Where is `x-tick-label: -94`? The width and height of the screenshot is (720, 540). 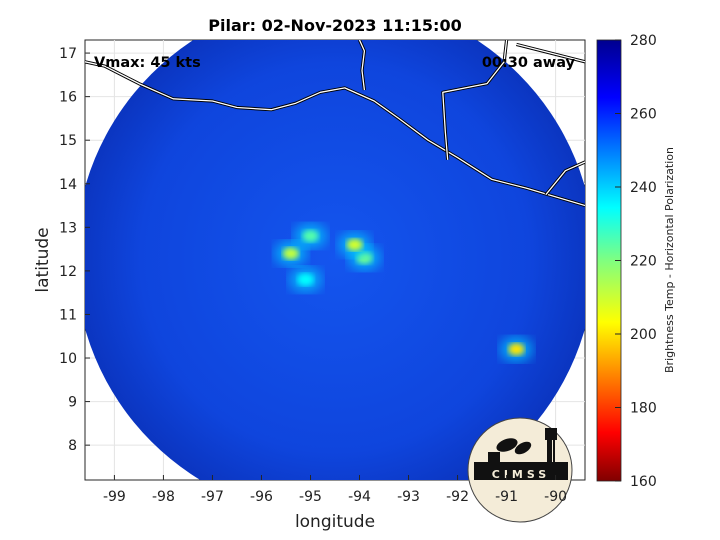
x-tick-label: -94 is located at coordinates (359, 497).